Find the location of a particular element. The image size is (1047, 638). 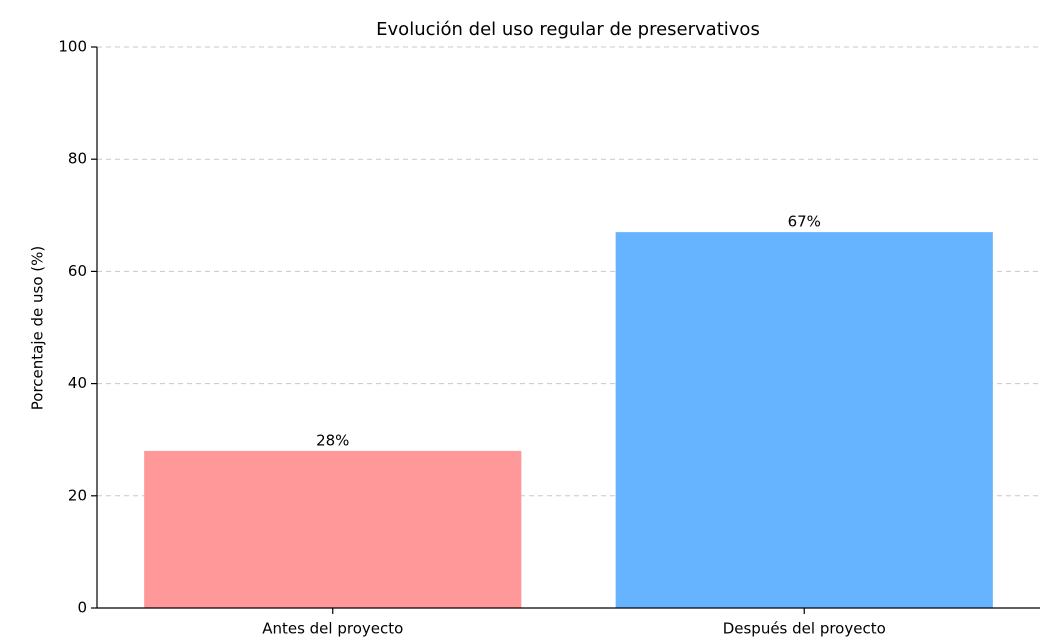

y-tick-label: 40 is located at coordinates (77, 383).